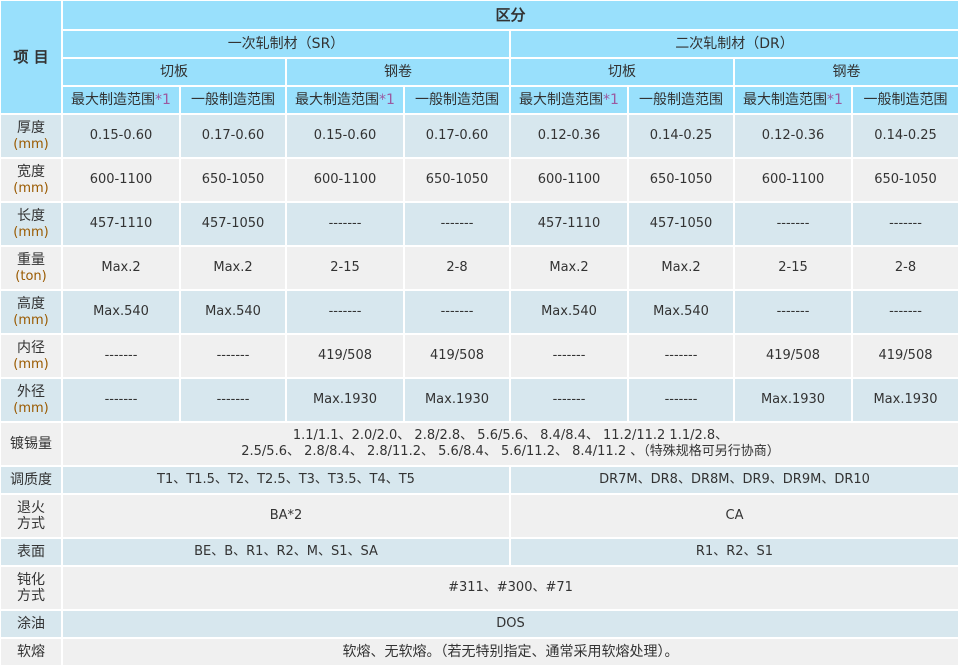 Image resolution: width=961 pixels, height=669 pixels. What do you see at coordinates (31, 400) in the screenshot?
I see `row-label: 外径 (mm)` at bounding box center [31, 400].